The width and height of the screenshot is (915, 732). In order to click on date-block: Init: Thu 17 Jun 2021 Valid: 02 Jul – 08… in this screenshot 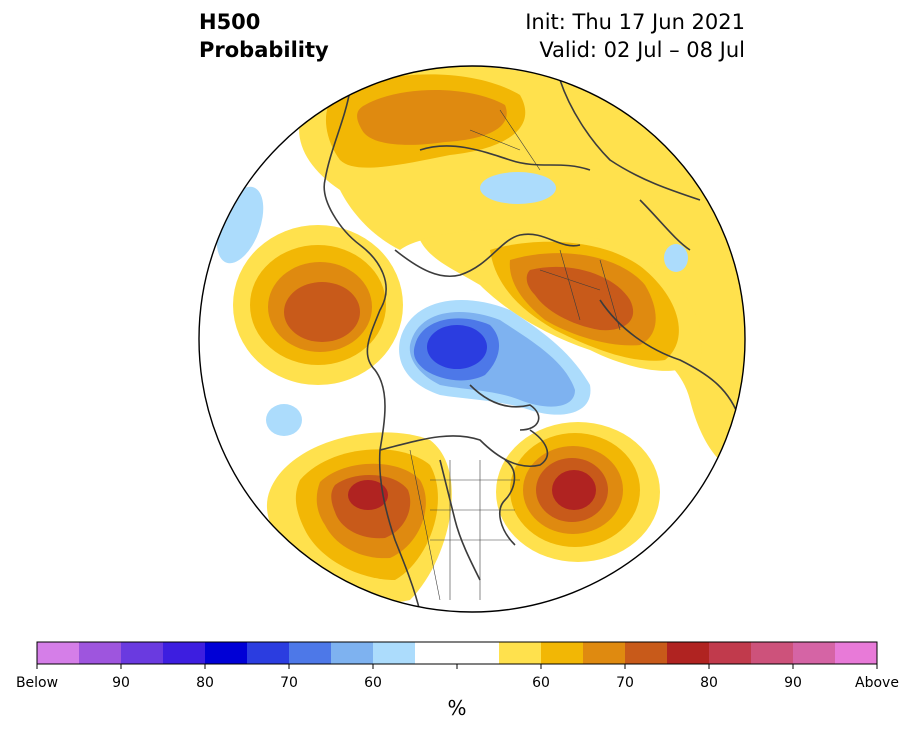, I will do `click(635, 36)`.